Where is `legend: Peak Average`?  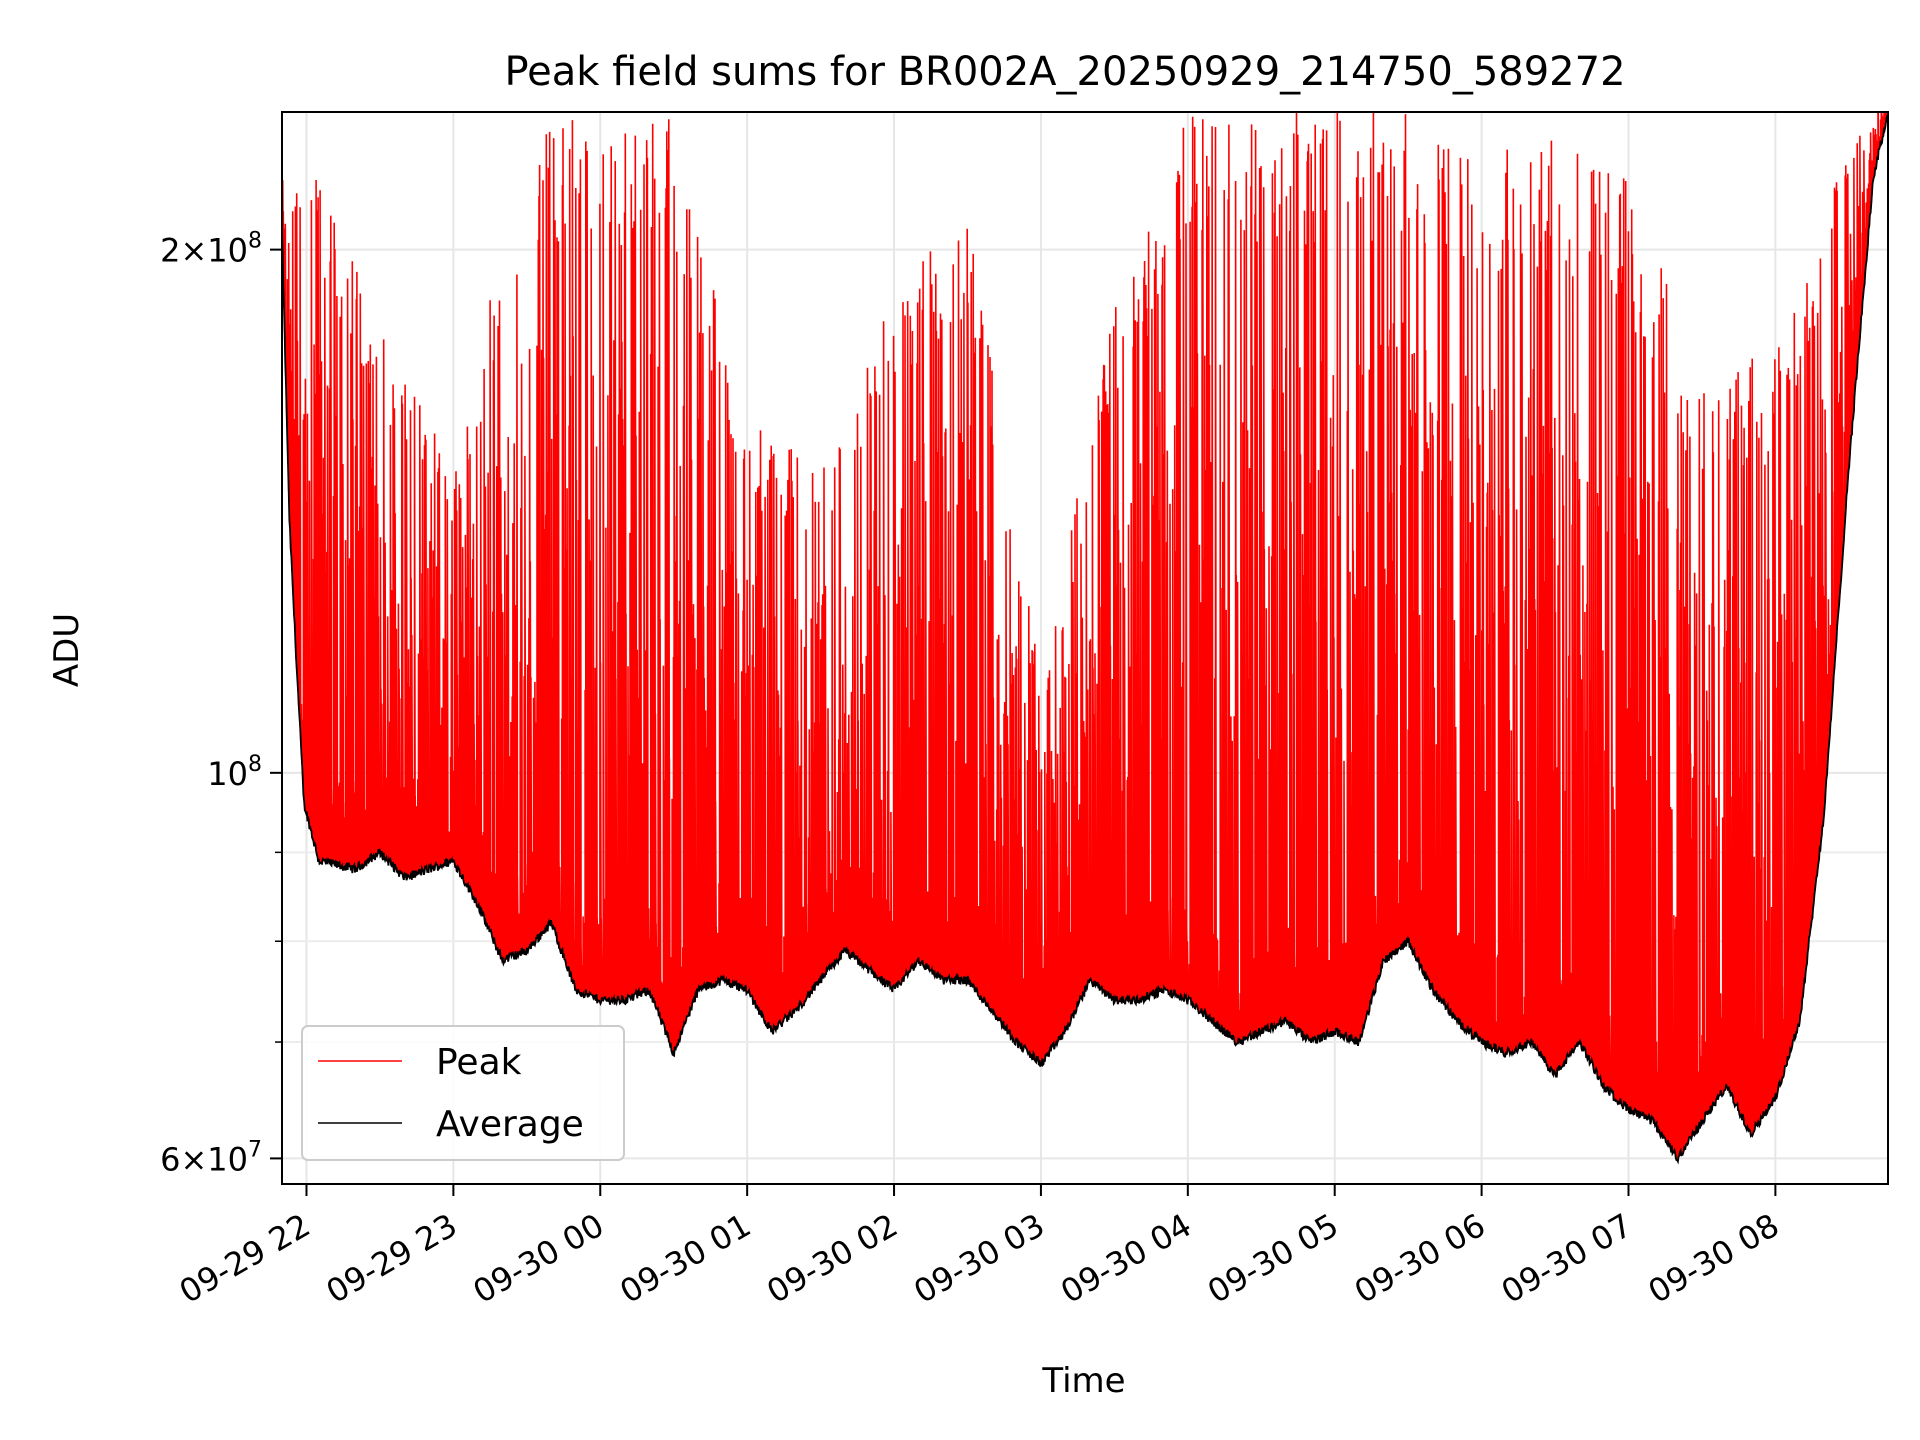
legend: Peak Average is located at coordinates (463, 1093).